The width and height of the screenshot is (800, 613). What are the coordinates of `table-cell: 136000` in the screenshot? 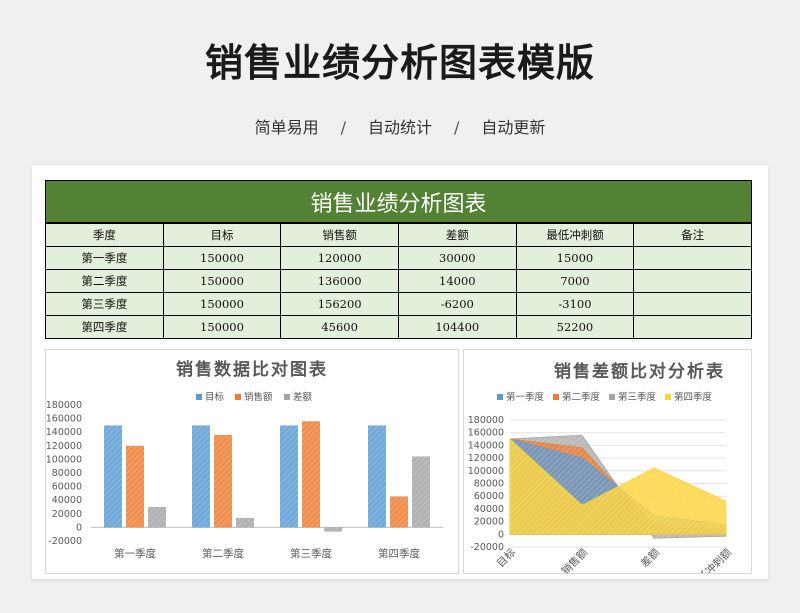 It's located at (339, 281).